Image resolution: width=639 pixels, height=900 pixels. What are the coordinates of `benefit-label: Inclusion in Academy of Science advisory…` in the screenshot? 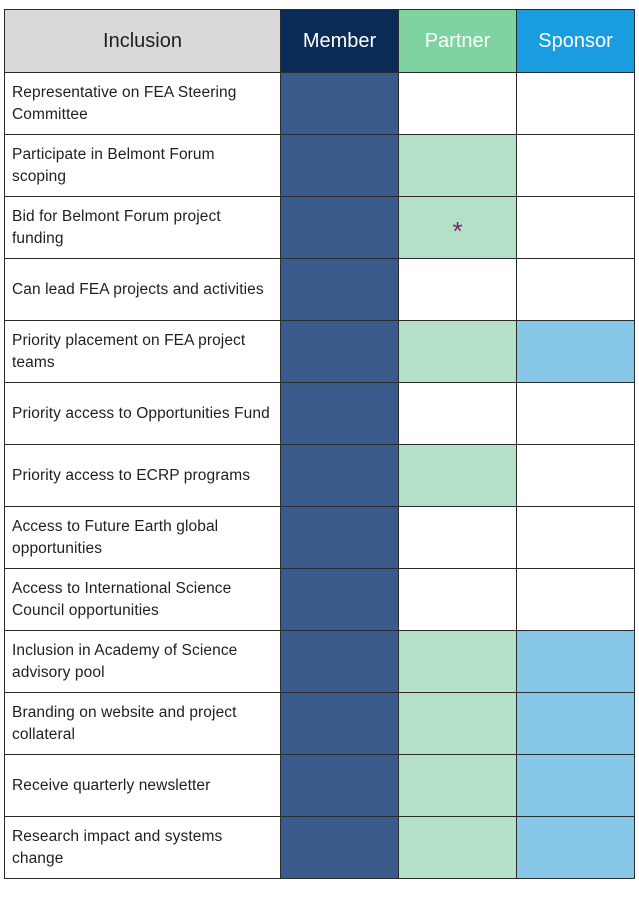 It's located at (142, 661).